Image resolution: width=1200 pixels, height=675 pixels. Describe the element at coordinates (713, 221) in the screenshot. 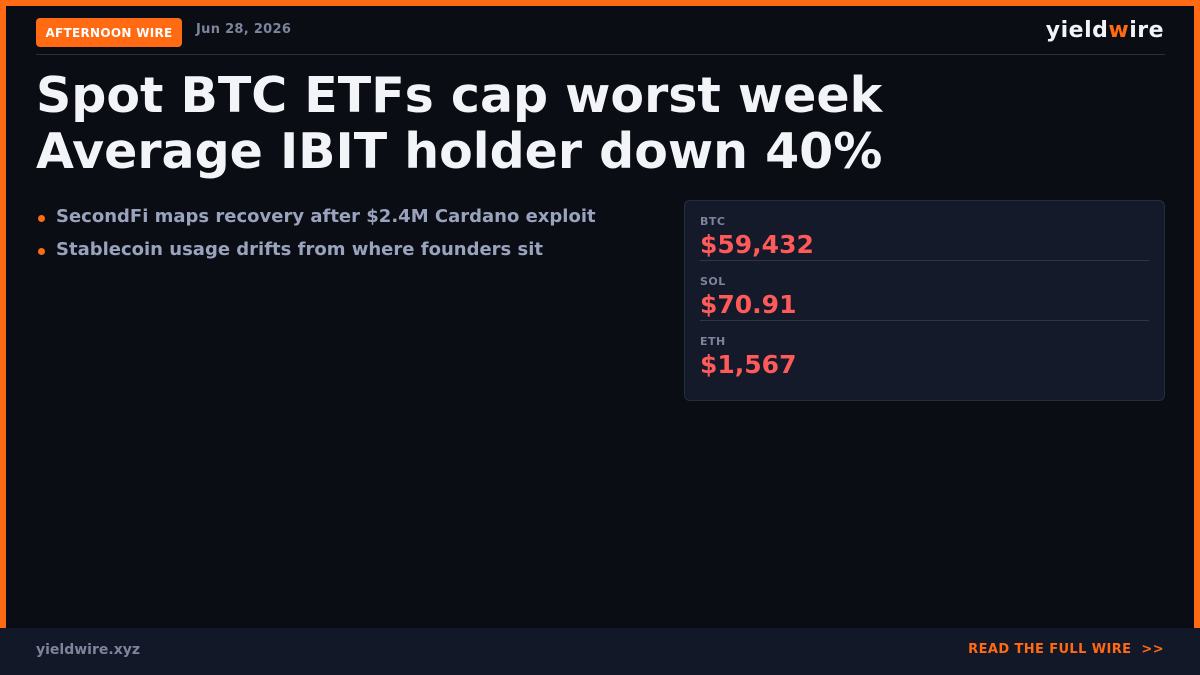

I see `ticker-label: BTC` at that location.